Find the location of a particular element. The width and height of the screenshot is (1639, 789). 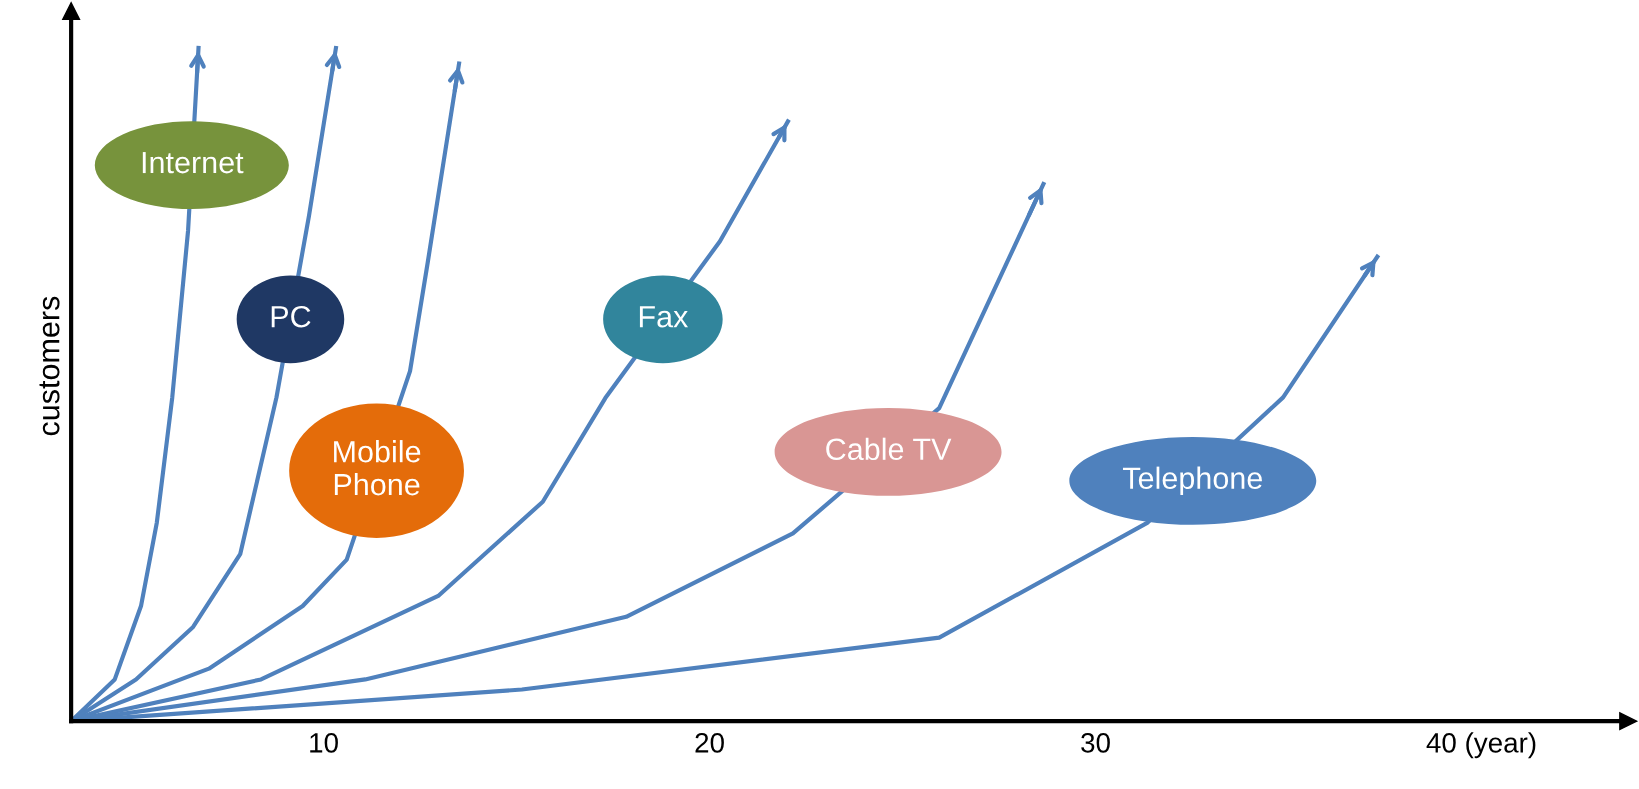

x-tick-label: 30 is located at coordinates (1095, 742).